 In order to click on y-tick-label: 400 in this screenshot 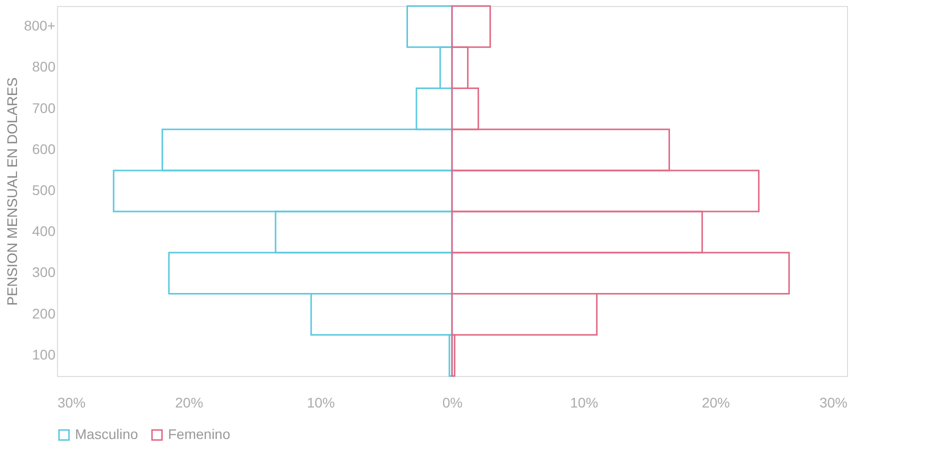, I will do `click(44, 231)`.